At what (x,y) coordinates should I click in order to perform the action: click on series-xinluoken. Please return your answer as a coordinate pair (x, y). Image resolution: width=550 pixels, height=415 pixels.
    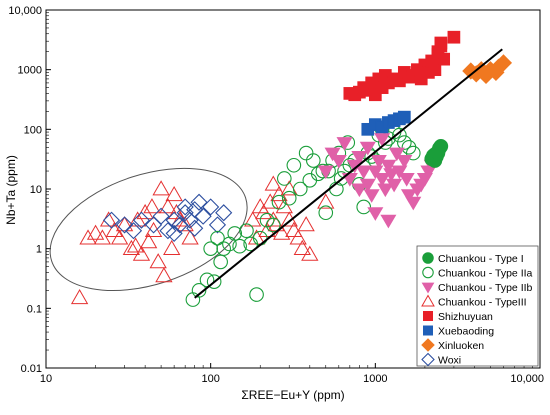
    Looking at the image, I should click on (487, 69).